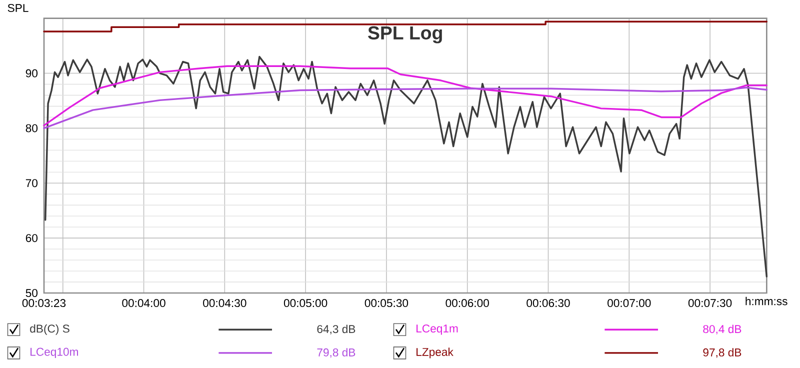  What do you see at coordinates (336, 353) in the screenshot?
I see `text: 79,8 dB` at bounding box center [336, 353].